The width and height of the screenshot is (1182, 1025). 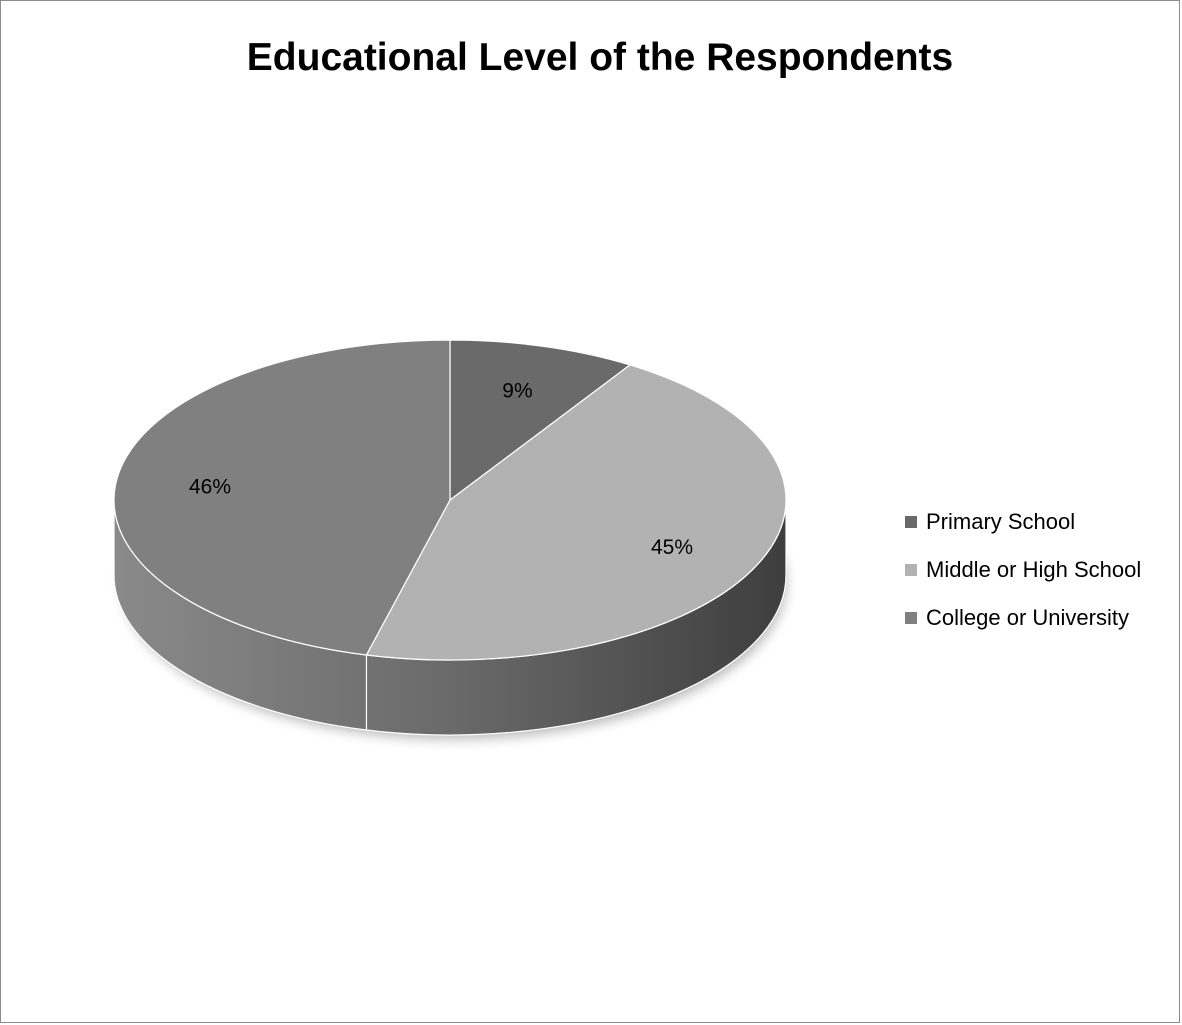 I want to click on legend-item-primary-school: Primary School, so click(x=1023, y=522).